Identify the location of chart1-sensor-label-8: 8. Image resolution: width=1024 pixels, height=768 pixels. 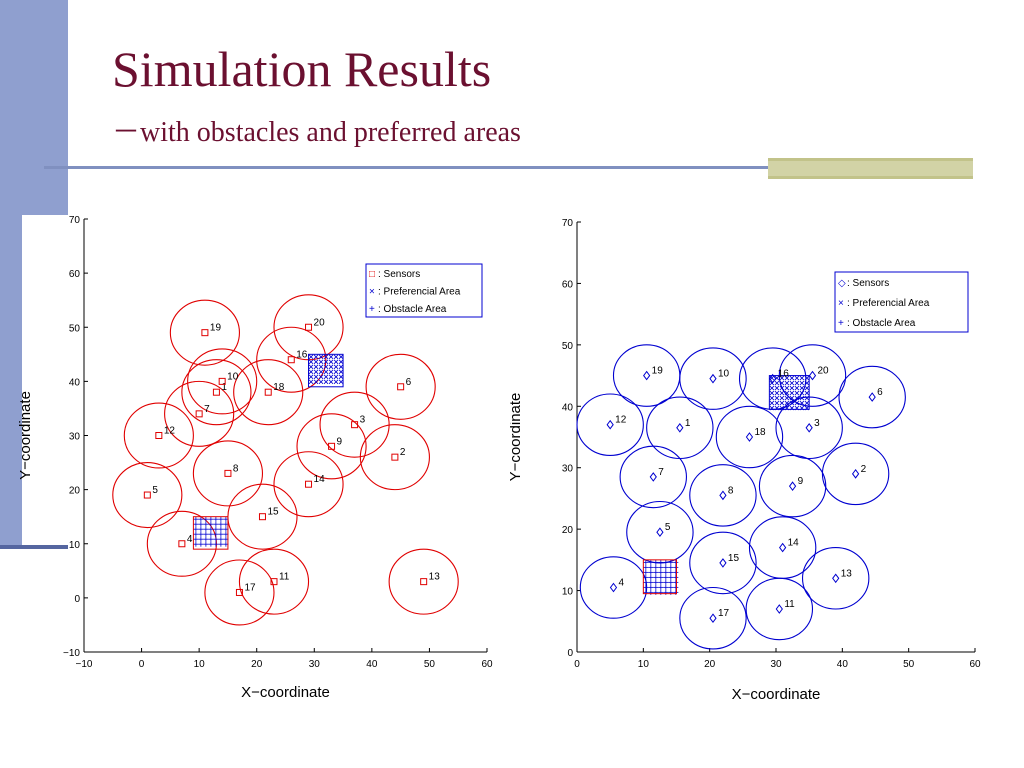
(731, 490).